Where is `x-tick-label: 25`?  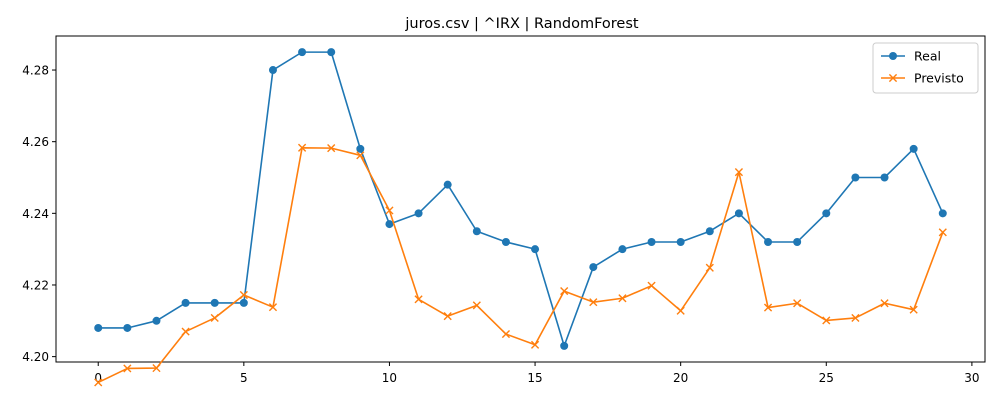
x-tick-label: 25 is located at coordinates (826, 378).